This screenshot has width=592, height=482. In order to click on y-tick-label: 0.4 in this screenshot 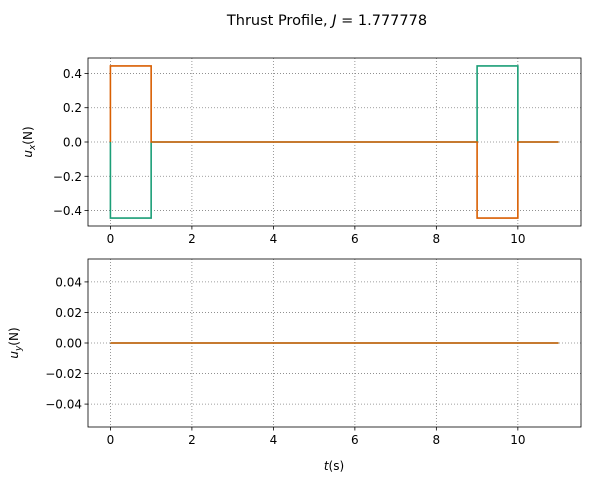, I will do `click(72, 74)`.